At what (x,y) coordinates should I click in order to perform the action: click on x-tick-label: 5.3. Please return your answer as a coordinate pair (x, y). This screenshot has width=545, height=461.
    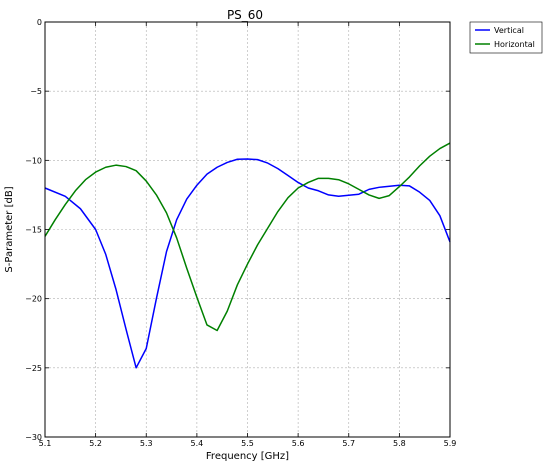
    Looking at the image, I should click on (146, 443).